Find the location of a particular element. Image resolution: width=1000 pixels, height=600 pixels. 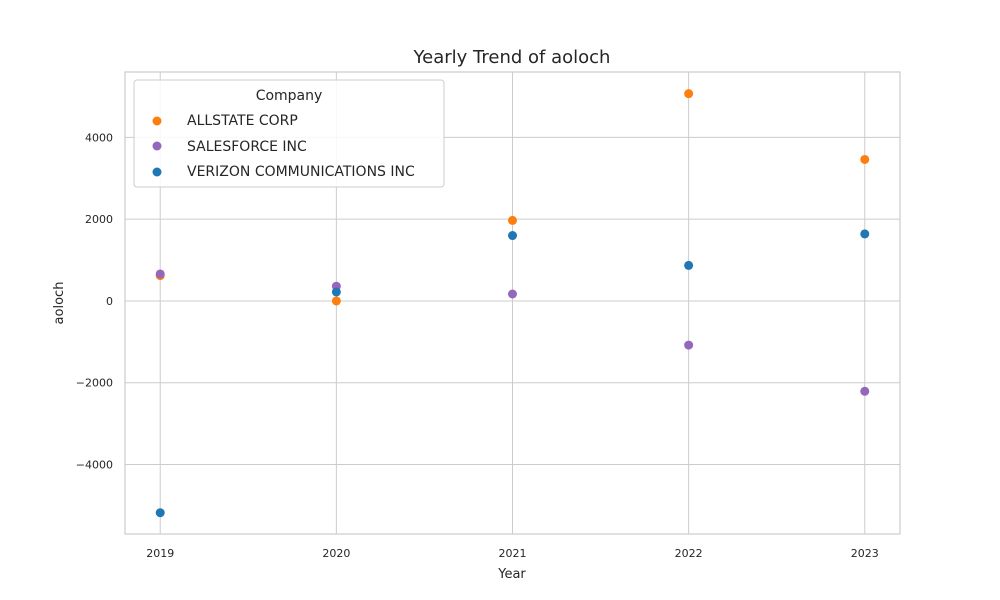

chart-title: Yearly Trend of aoloch is located at coordinates (512, 57).